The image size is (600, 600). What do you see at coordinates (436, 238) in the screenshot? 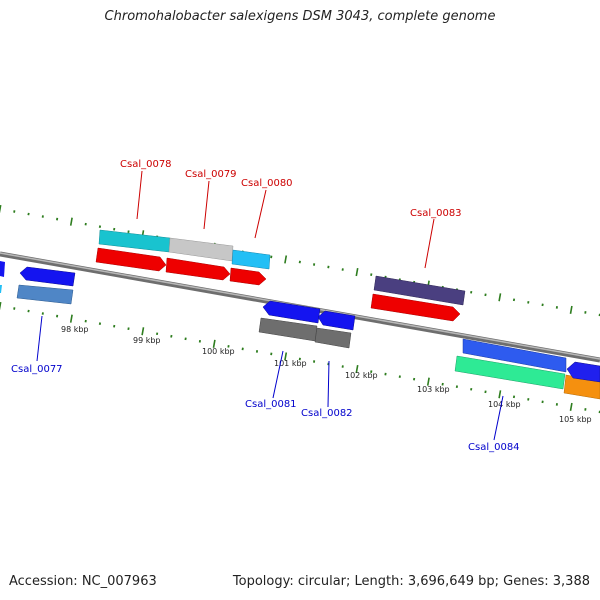
I see `gene-label-group-Csal_0083: Csal_0083` at bounding box center [436, 238].